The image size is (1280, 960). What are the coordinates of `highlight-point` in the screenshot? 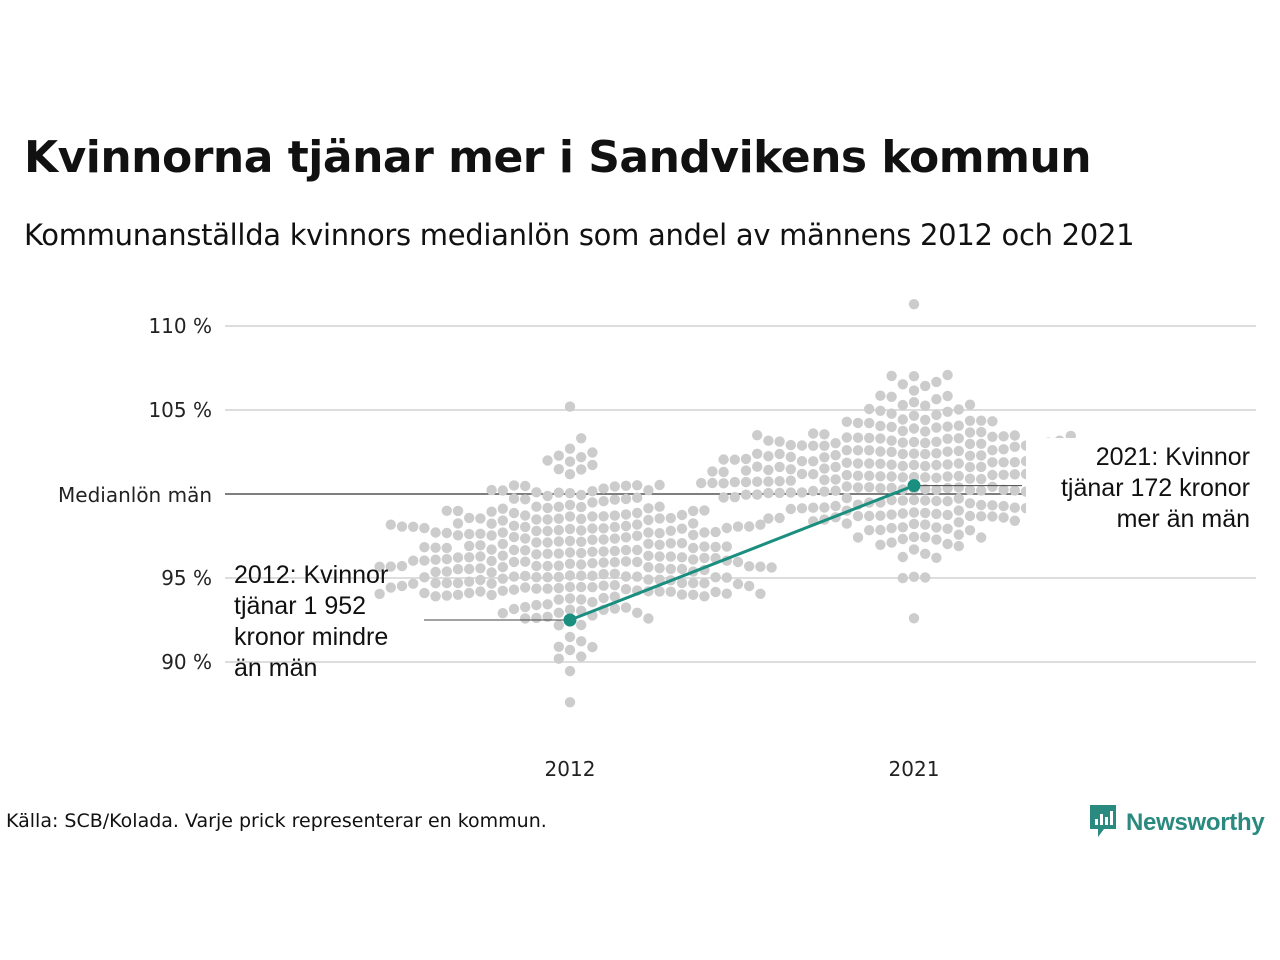 It's located at (570, 620).